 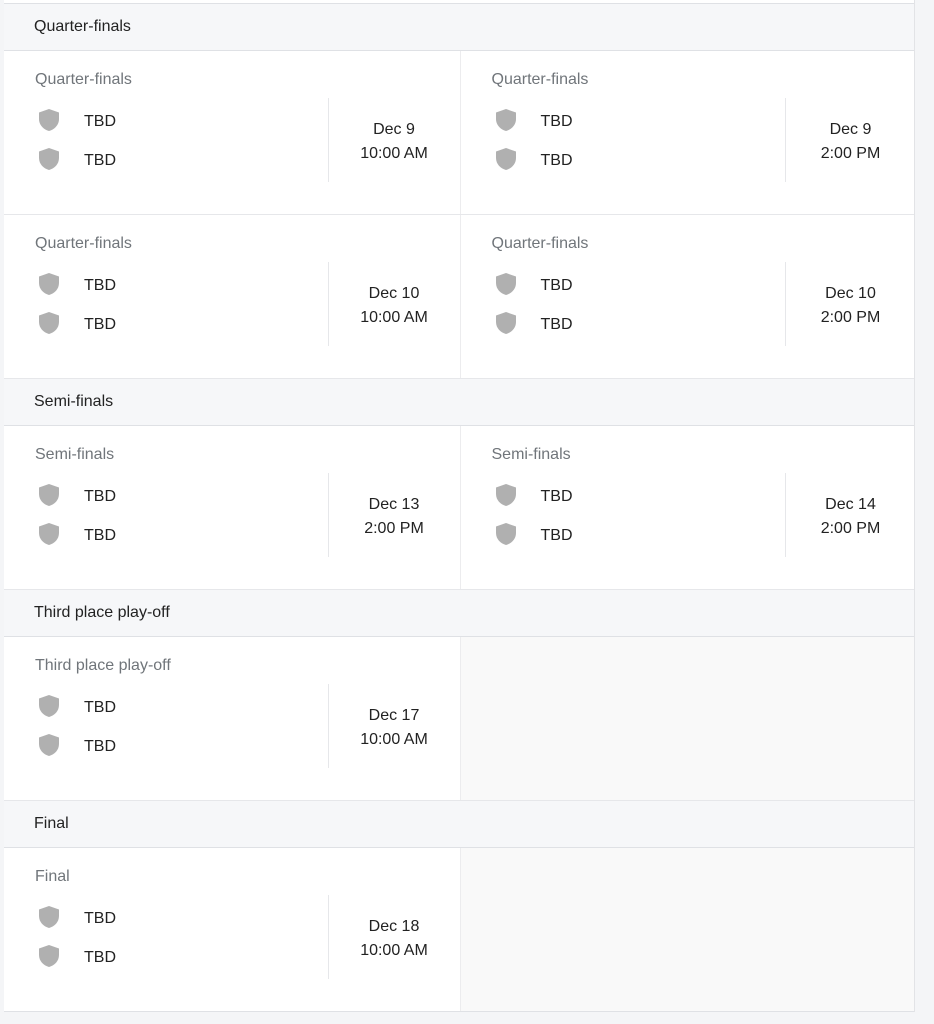 What do you see at coordinates (232, 507) in the screenshot?
I see `match-card: Semi-finals TBD TBD Dec 13 2:00 PM` at bounding box center [232, 507].